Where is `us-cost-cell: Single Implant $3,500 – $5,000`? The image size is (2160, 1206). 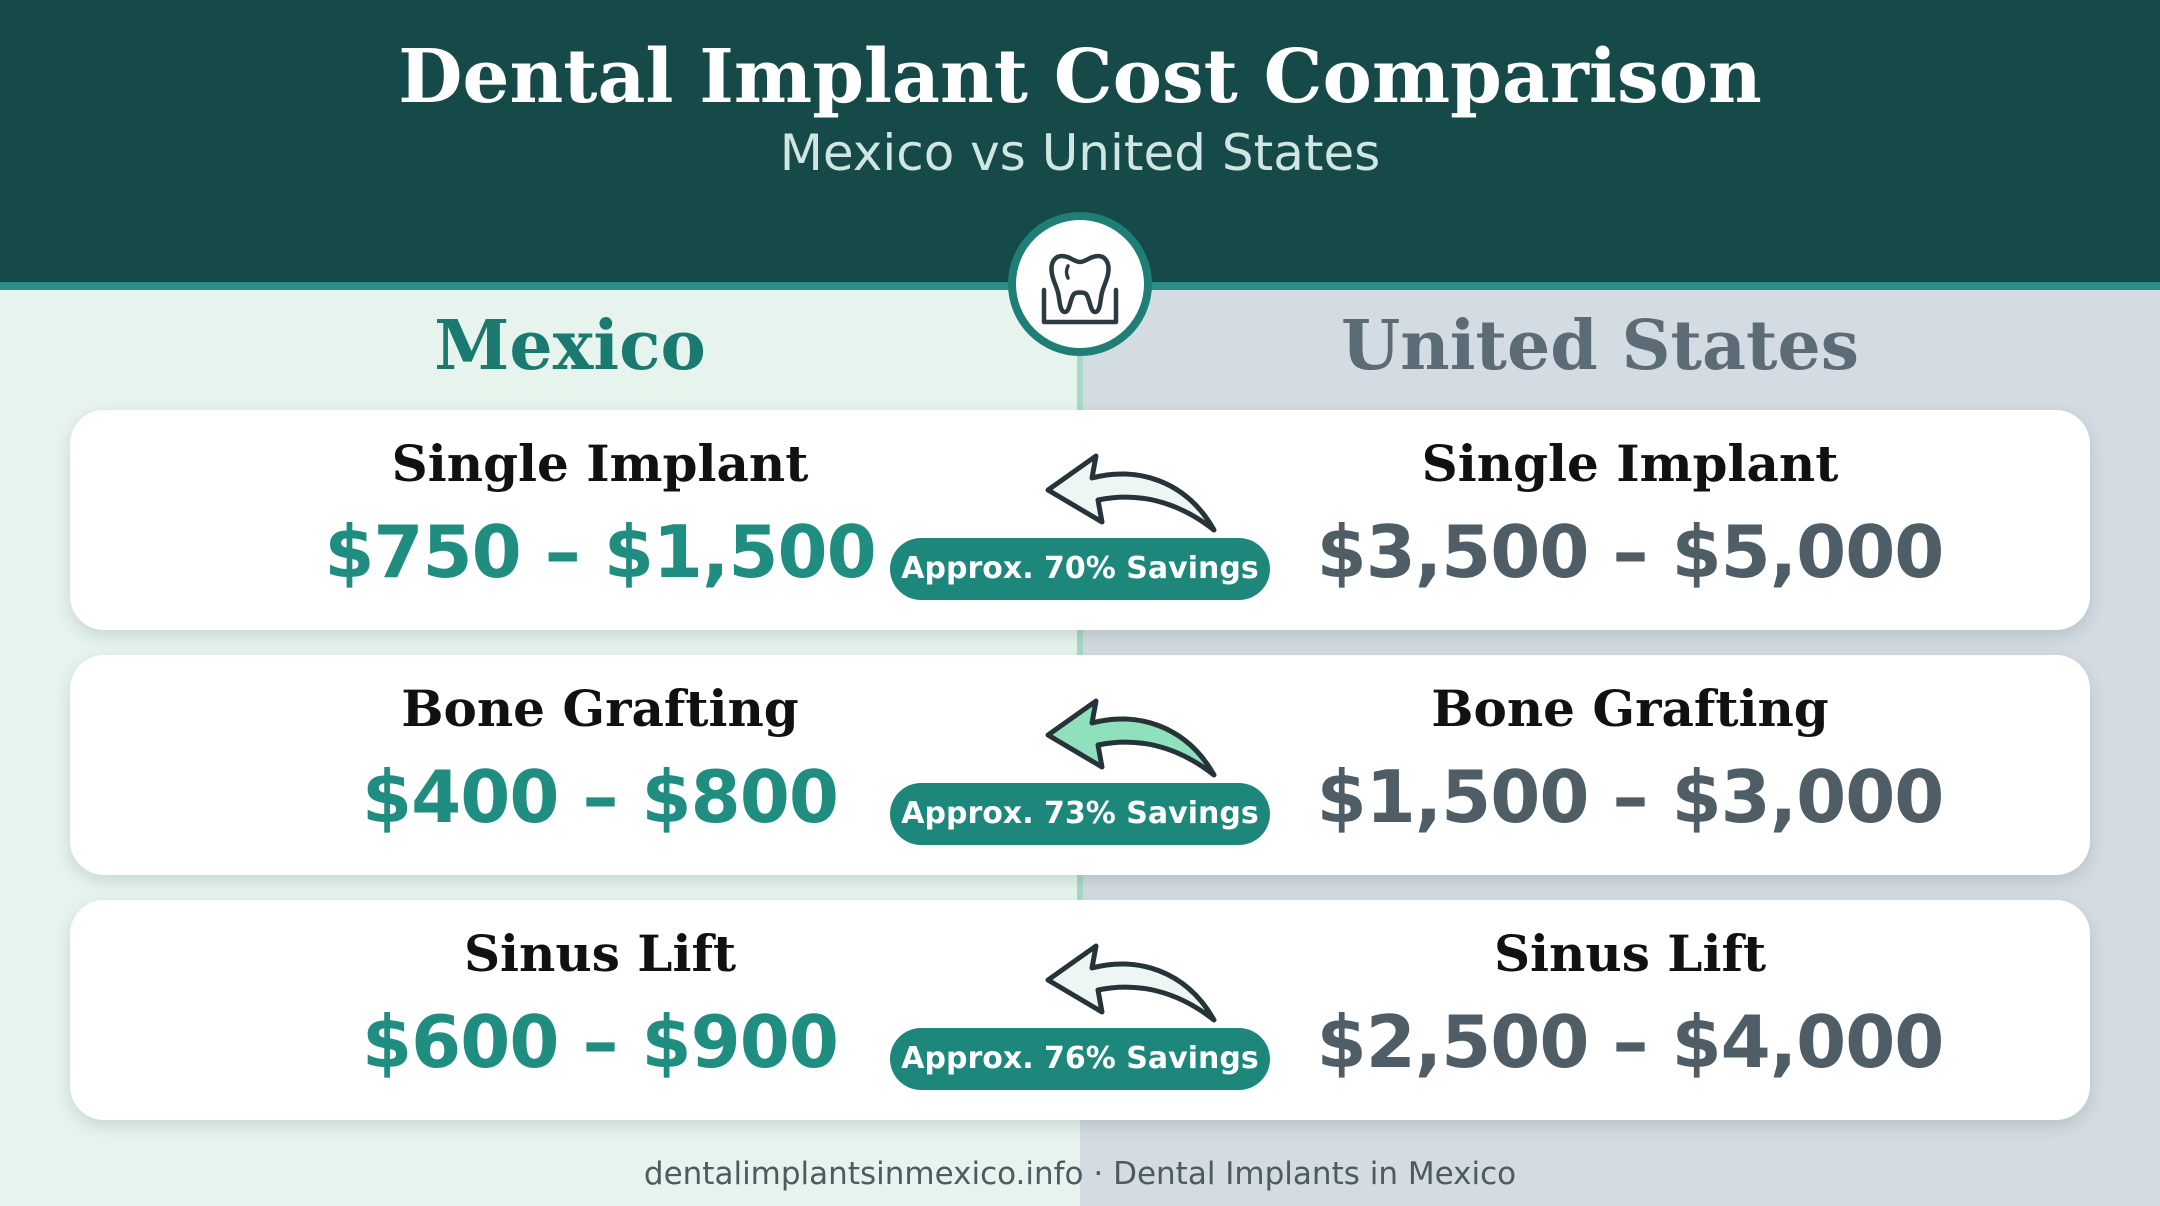
us-cost-cell: Single Implant $3,500 – $5,000 is located at coordinates (1630, 520).